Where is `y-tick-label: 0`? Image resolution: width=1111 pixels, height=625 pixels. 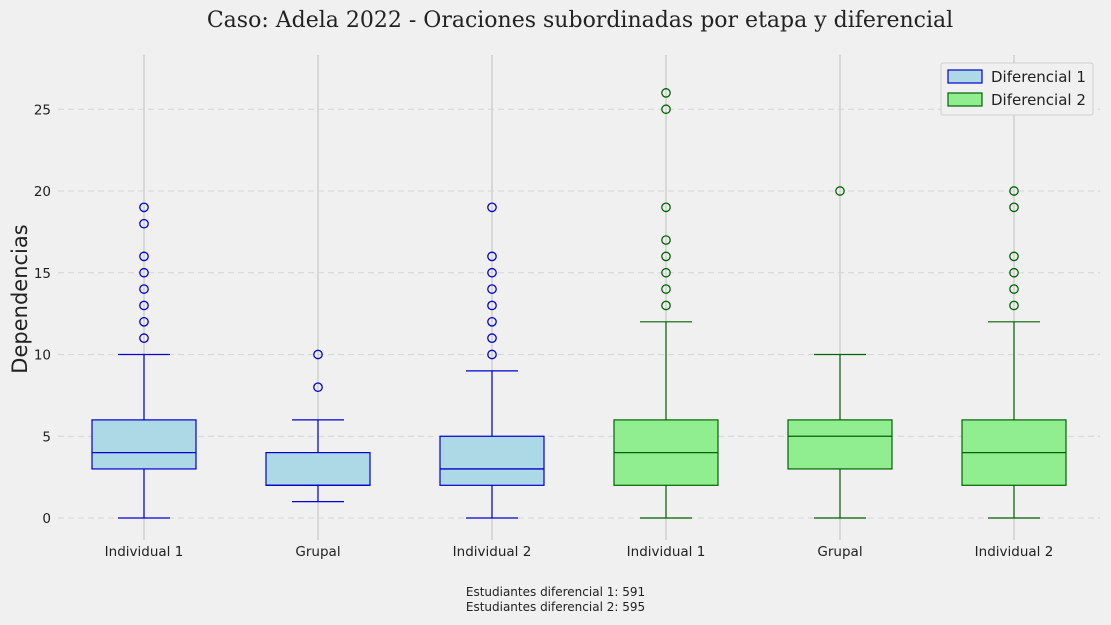
y-tick-label: 0 is located at coordinates (46, 519).